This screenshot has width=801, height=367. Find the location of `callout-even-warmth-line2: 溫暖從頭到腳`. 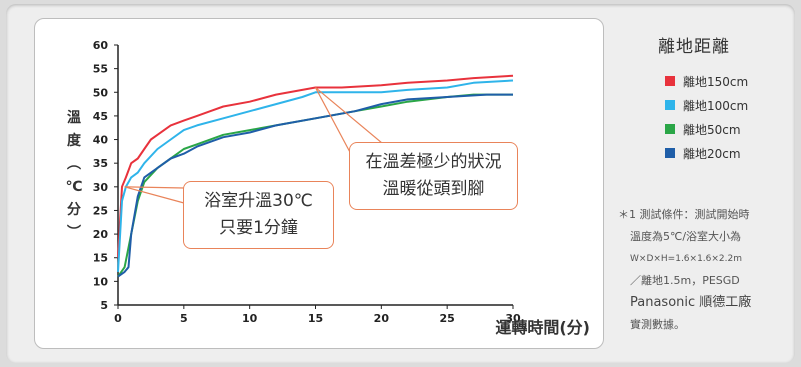

callout-even-warmth-line2: 溫暖從頭到腳 is located at coordinates (433, 189).